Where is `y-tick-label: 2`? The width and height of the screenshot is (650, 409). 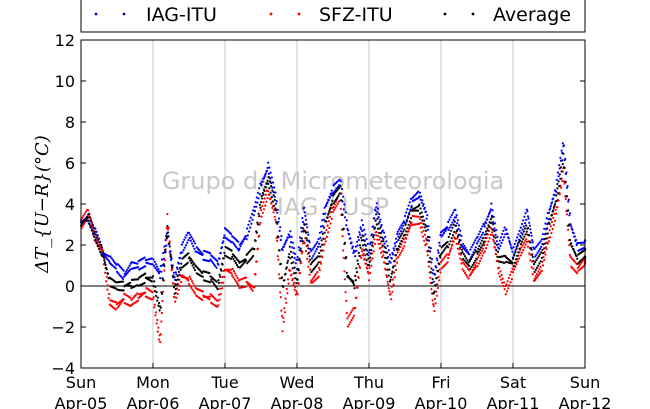
y-tick-label: 2 is located at coordinates (70, 245).